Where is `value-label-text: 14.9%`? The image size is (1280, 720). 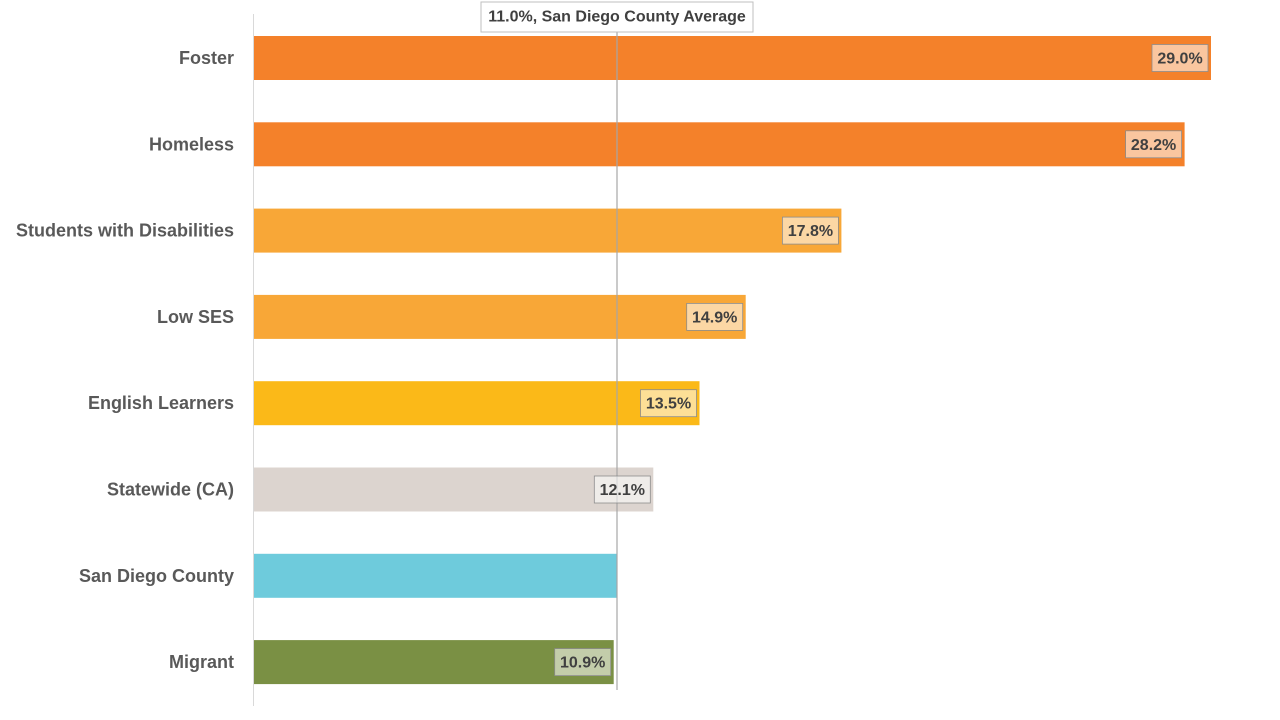 value-label-text: 14.9% is located at coordinates (714, 317).